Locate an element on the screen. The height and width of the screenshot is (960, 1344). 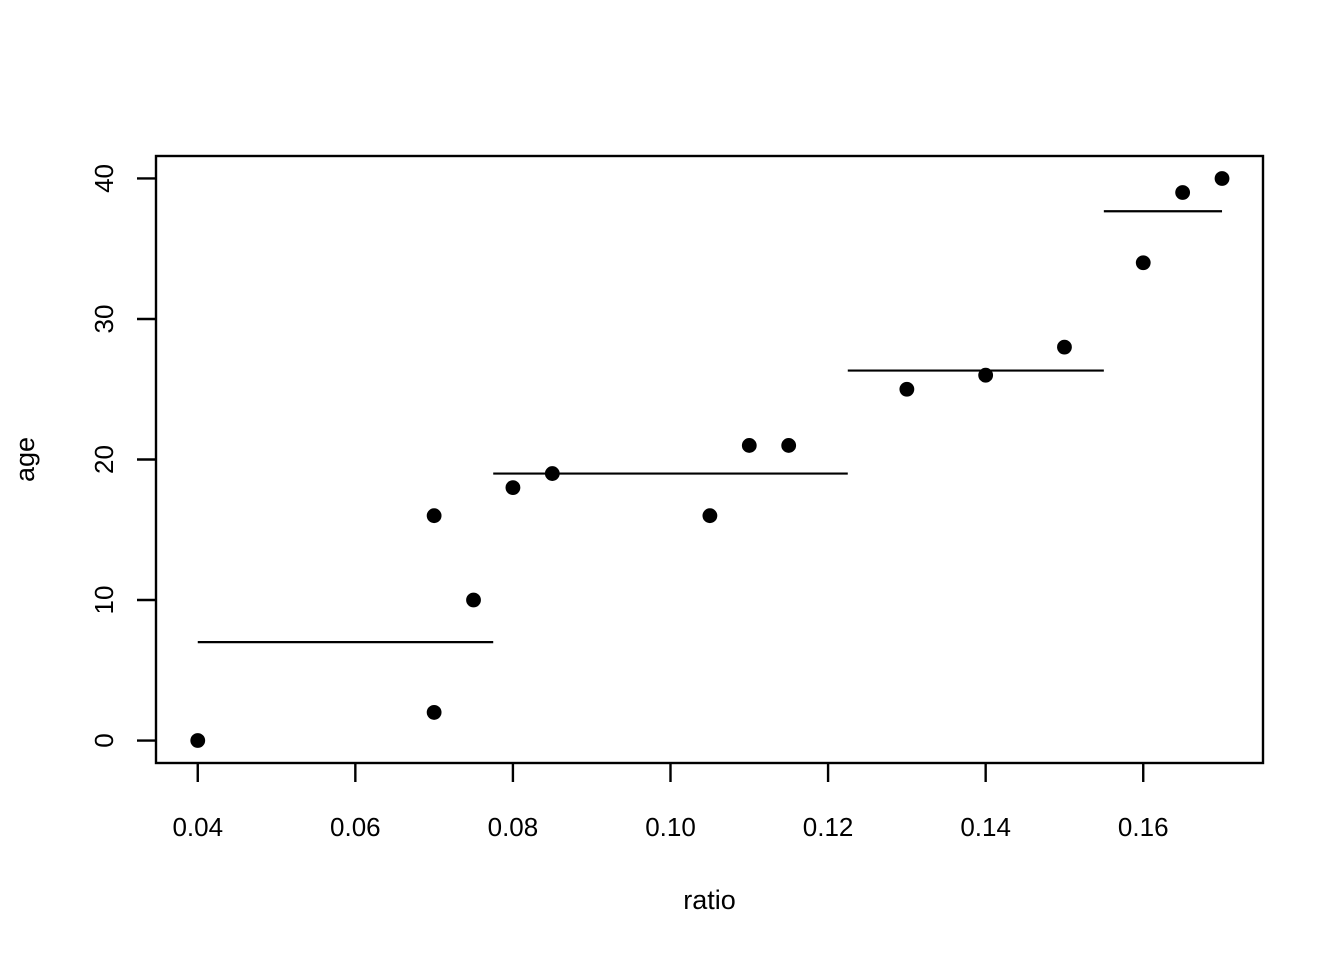
y-tick-label: 0 is located at coordinates (104, 740).